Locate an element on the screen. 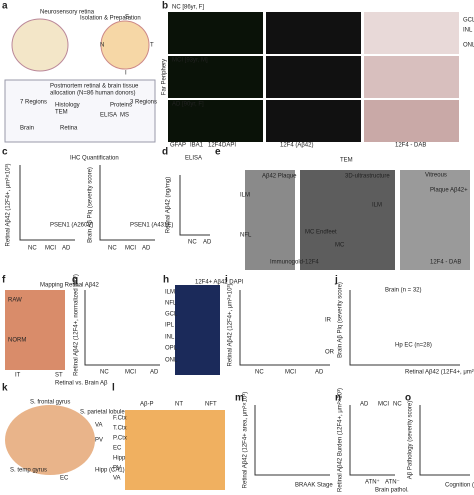 The width and height of the screenshot is (474, 495). label: Neurosensory retina is located at coordinates (67, 13).